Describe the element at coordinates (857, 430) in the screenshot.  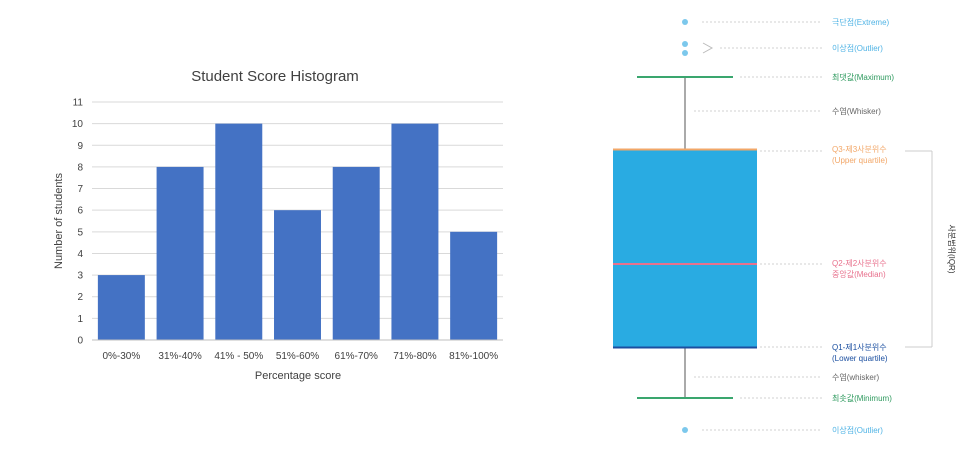
I see `outlier-label-bottom: 이상점(Outlier)` at that location.